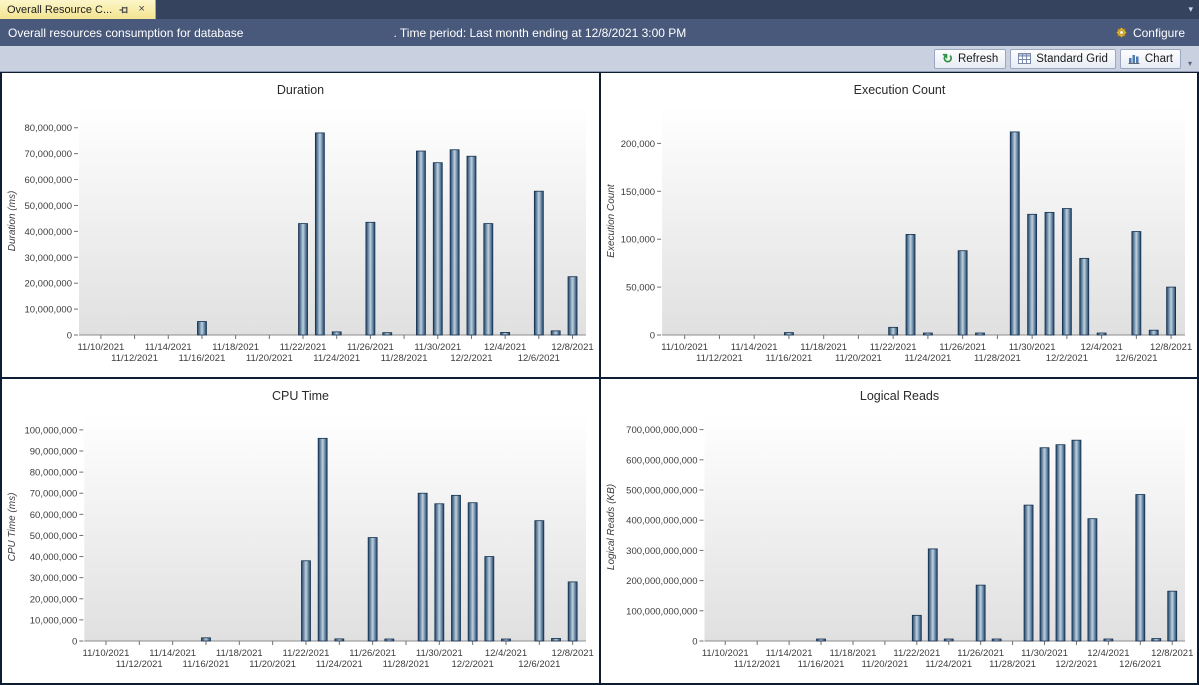 This screenshot has height=685, width=1199. Describe the element at coordinates (970, 58) in the screenshot. I see `refresh-button: ↻ Refresh` at that location.